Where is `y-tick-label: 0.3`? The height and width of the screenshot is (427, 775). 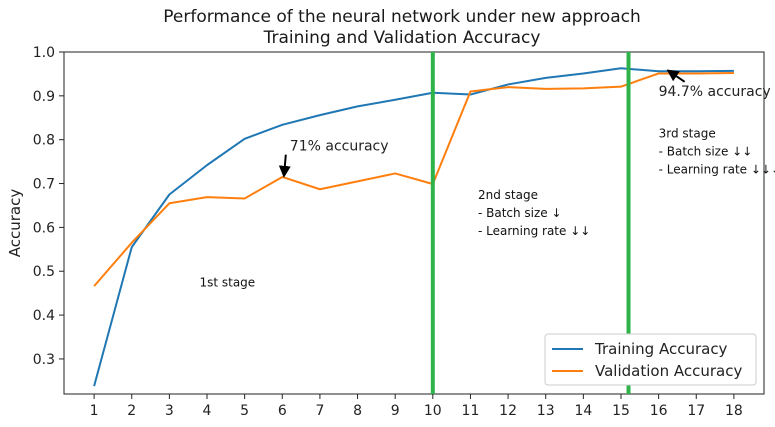 y-tick-label: 0.3 is located at coordinates (44, 360).